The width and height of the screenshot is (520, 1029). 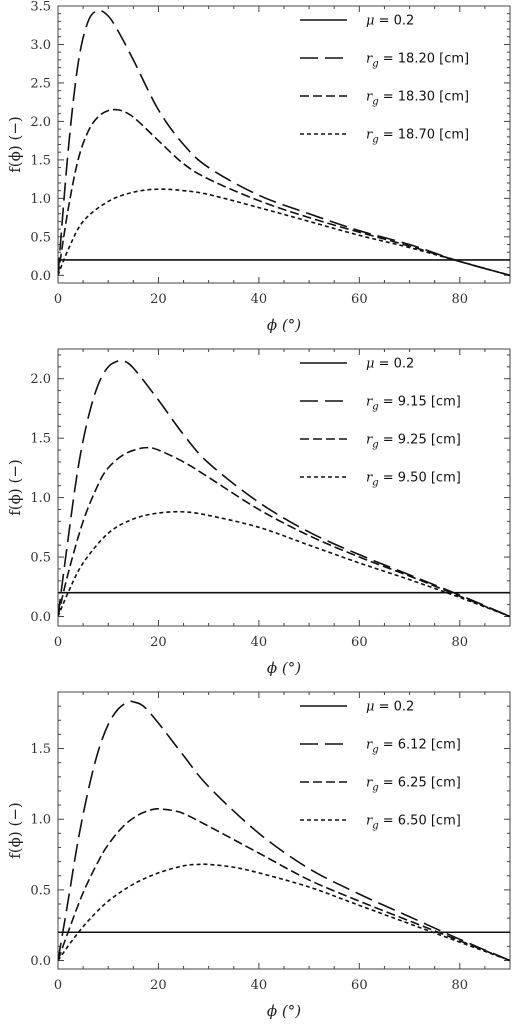 I want to click on legend-label-2: rg = 18.20 [cm], so click(x=417, y=61).